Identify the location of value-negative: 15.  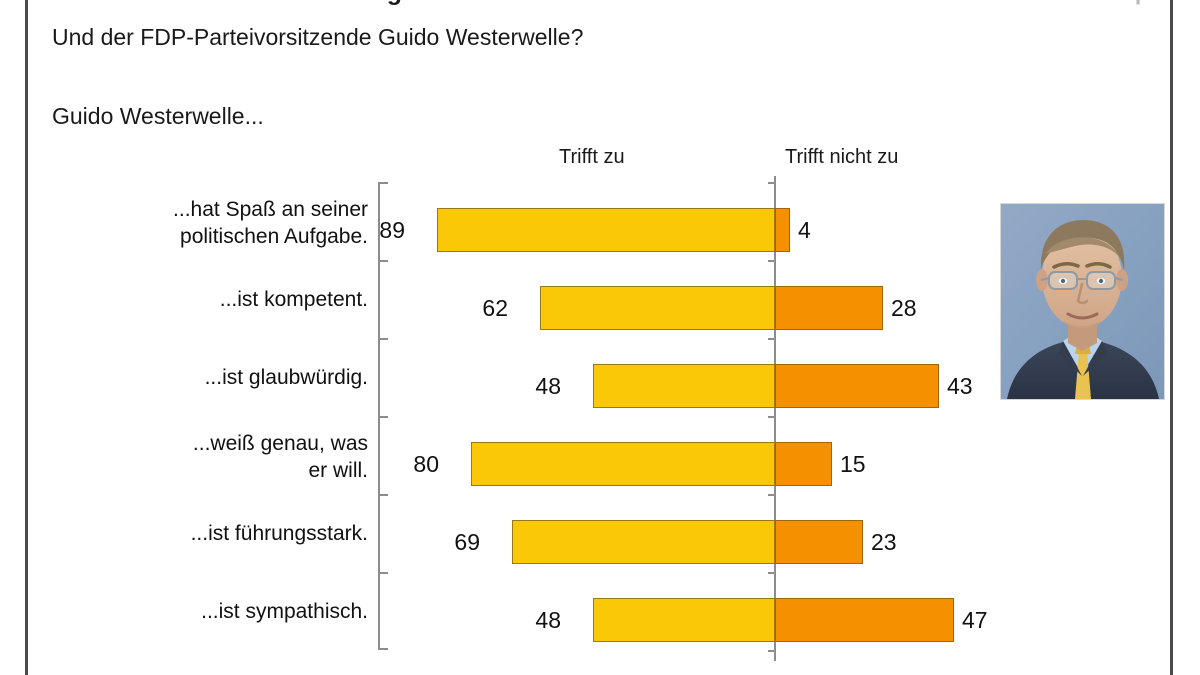
(853, 464).